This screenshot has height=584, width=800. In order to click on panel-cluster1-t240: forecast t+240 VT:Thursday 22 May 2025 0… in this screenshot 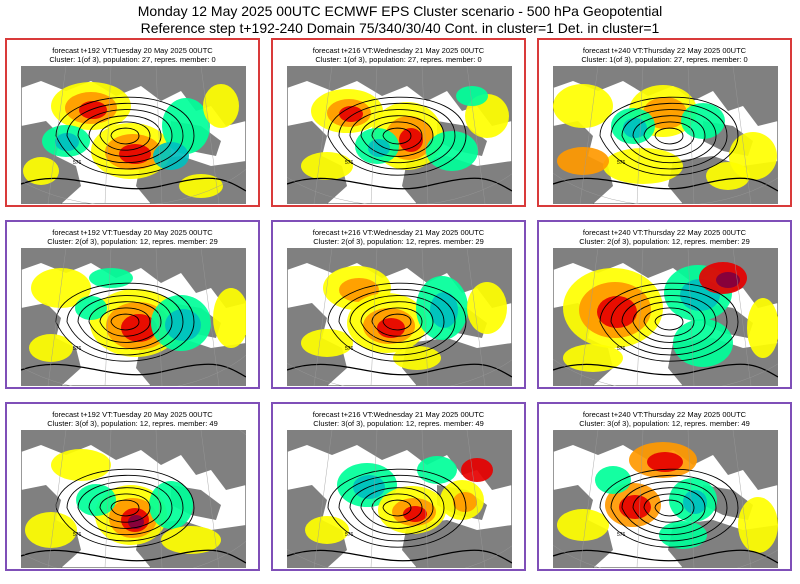, I will do `click(664, 122)`.